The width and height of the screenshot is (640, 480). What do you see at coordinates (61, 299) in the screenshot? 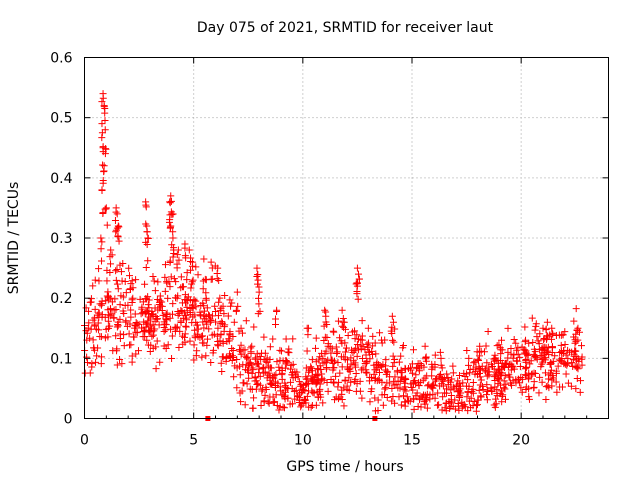
I see `y-tick-label: 0.2` at bounding box center [61, 299].